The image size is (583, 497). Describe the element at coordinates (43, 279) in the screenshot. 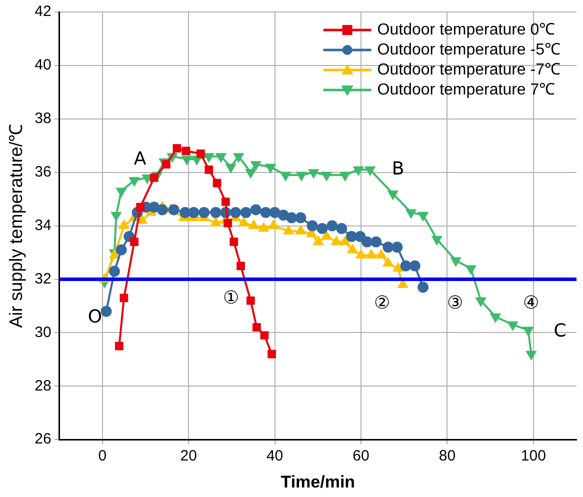

I see `y-tick-label: 32` at that location.